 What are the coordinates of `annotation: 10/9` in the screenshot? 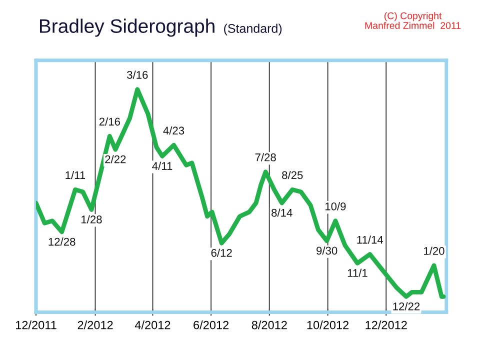 It's located at (335, 206).